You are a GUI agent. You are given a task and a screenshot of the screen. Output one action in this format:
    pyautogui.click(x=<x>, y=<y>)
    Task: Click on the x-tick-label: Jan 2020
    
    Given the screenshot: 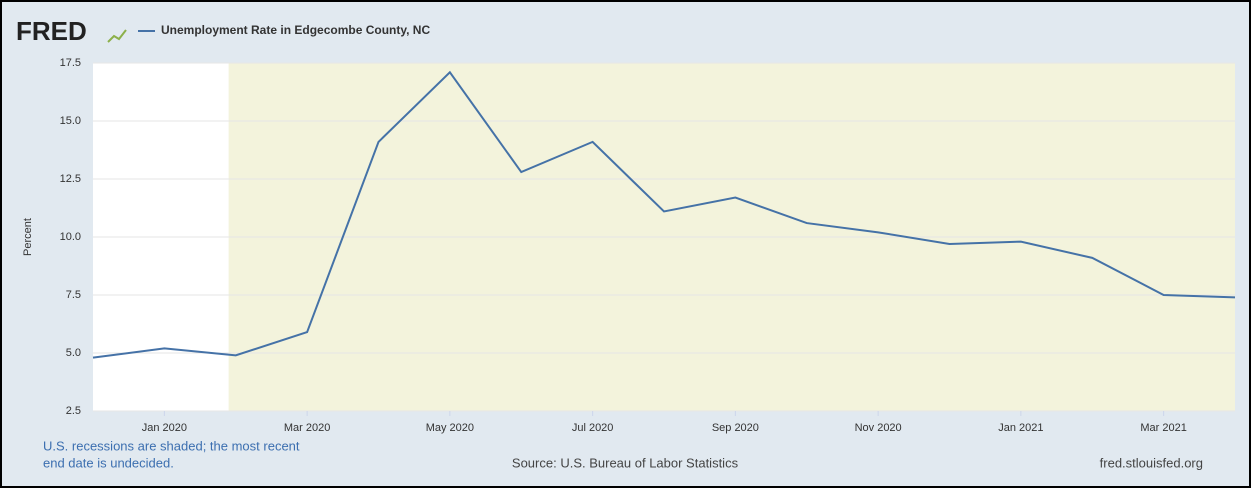 What is the action you would take?
    pyautogui.click(x=164, y=428)
    